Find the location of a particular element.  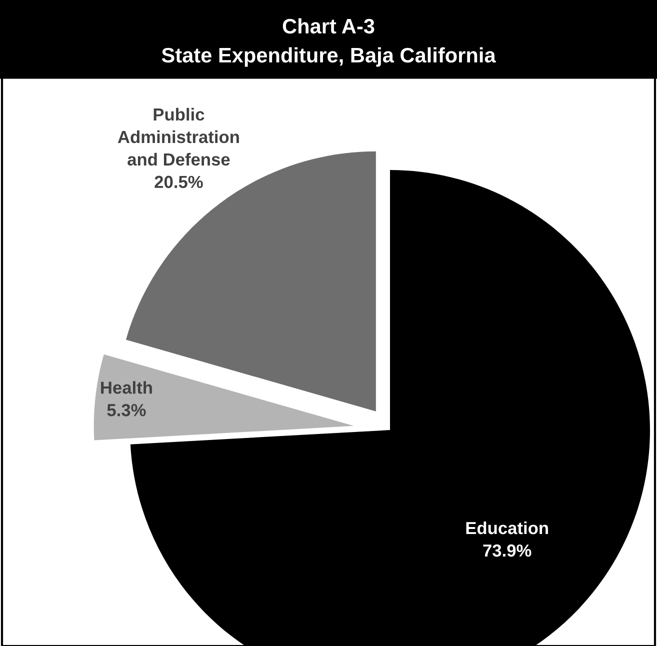

data-label: 5.3% is located at coordinates (126, 410).